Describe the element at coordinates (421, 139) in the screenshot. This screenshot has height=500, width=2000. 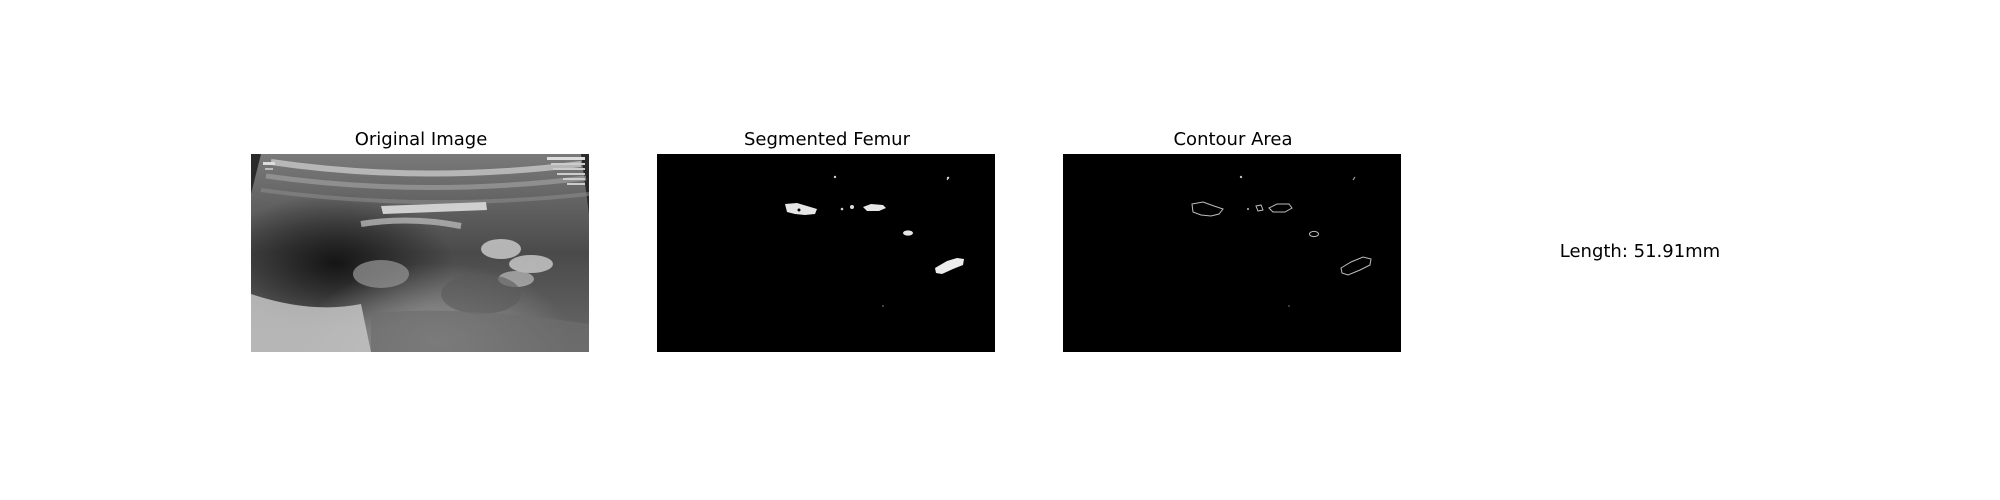
I see `original-image-title: Original Image` at that location.